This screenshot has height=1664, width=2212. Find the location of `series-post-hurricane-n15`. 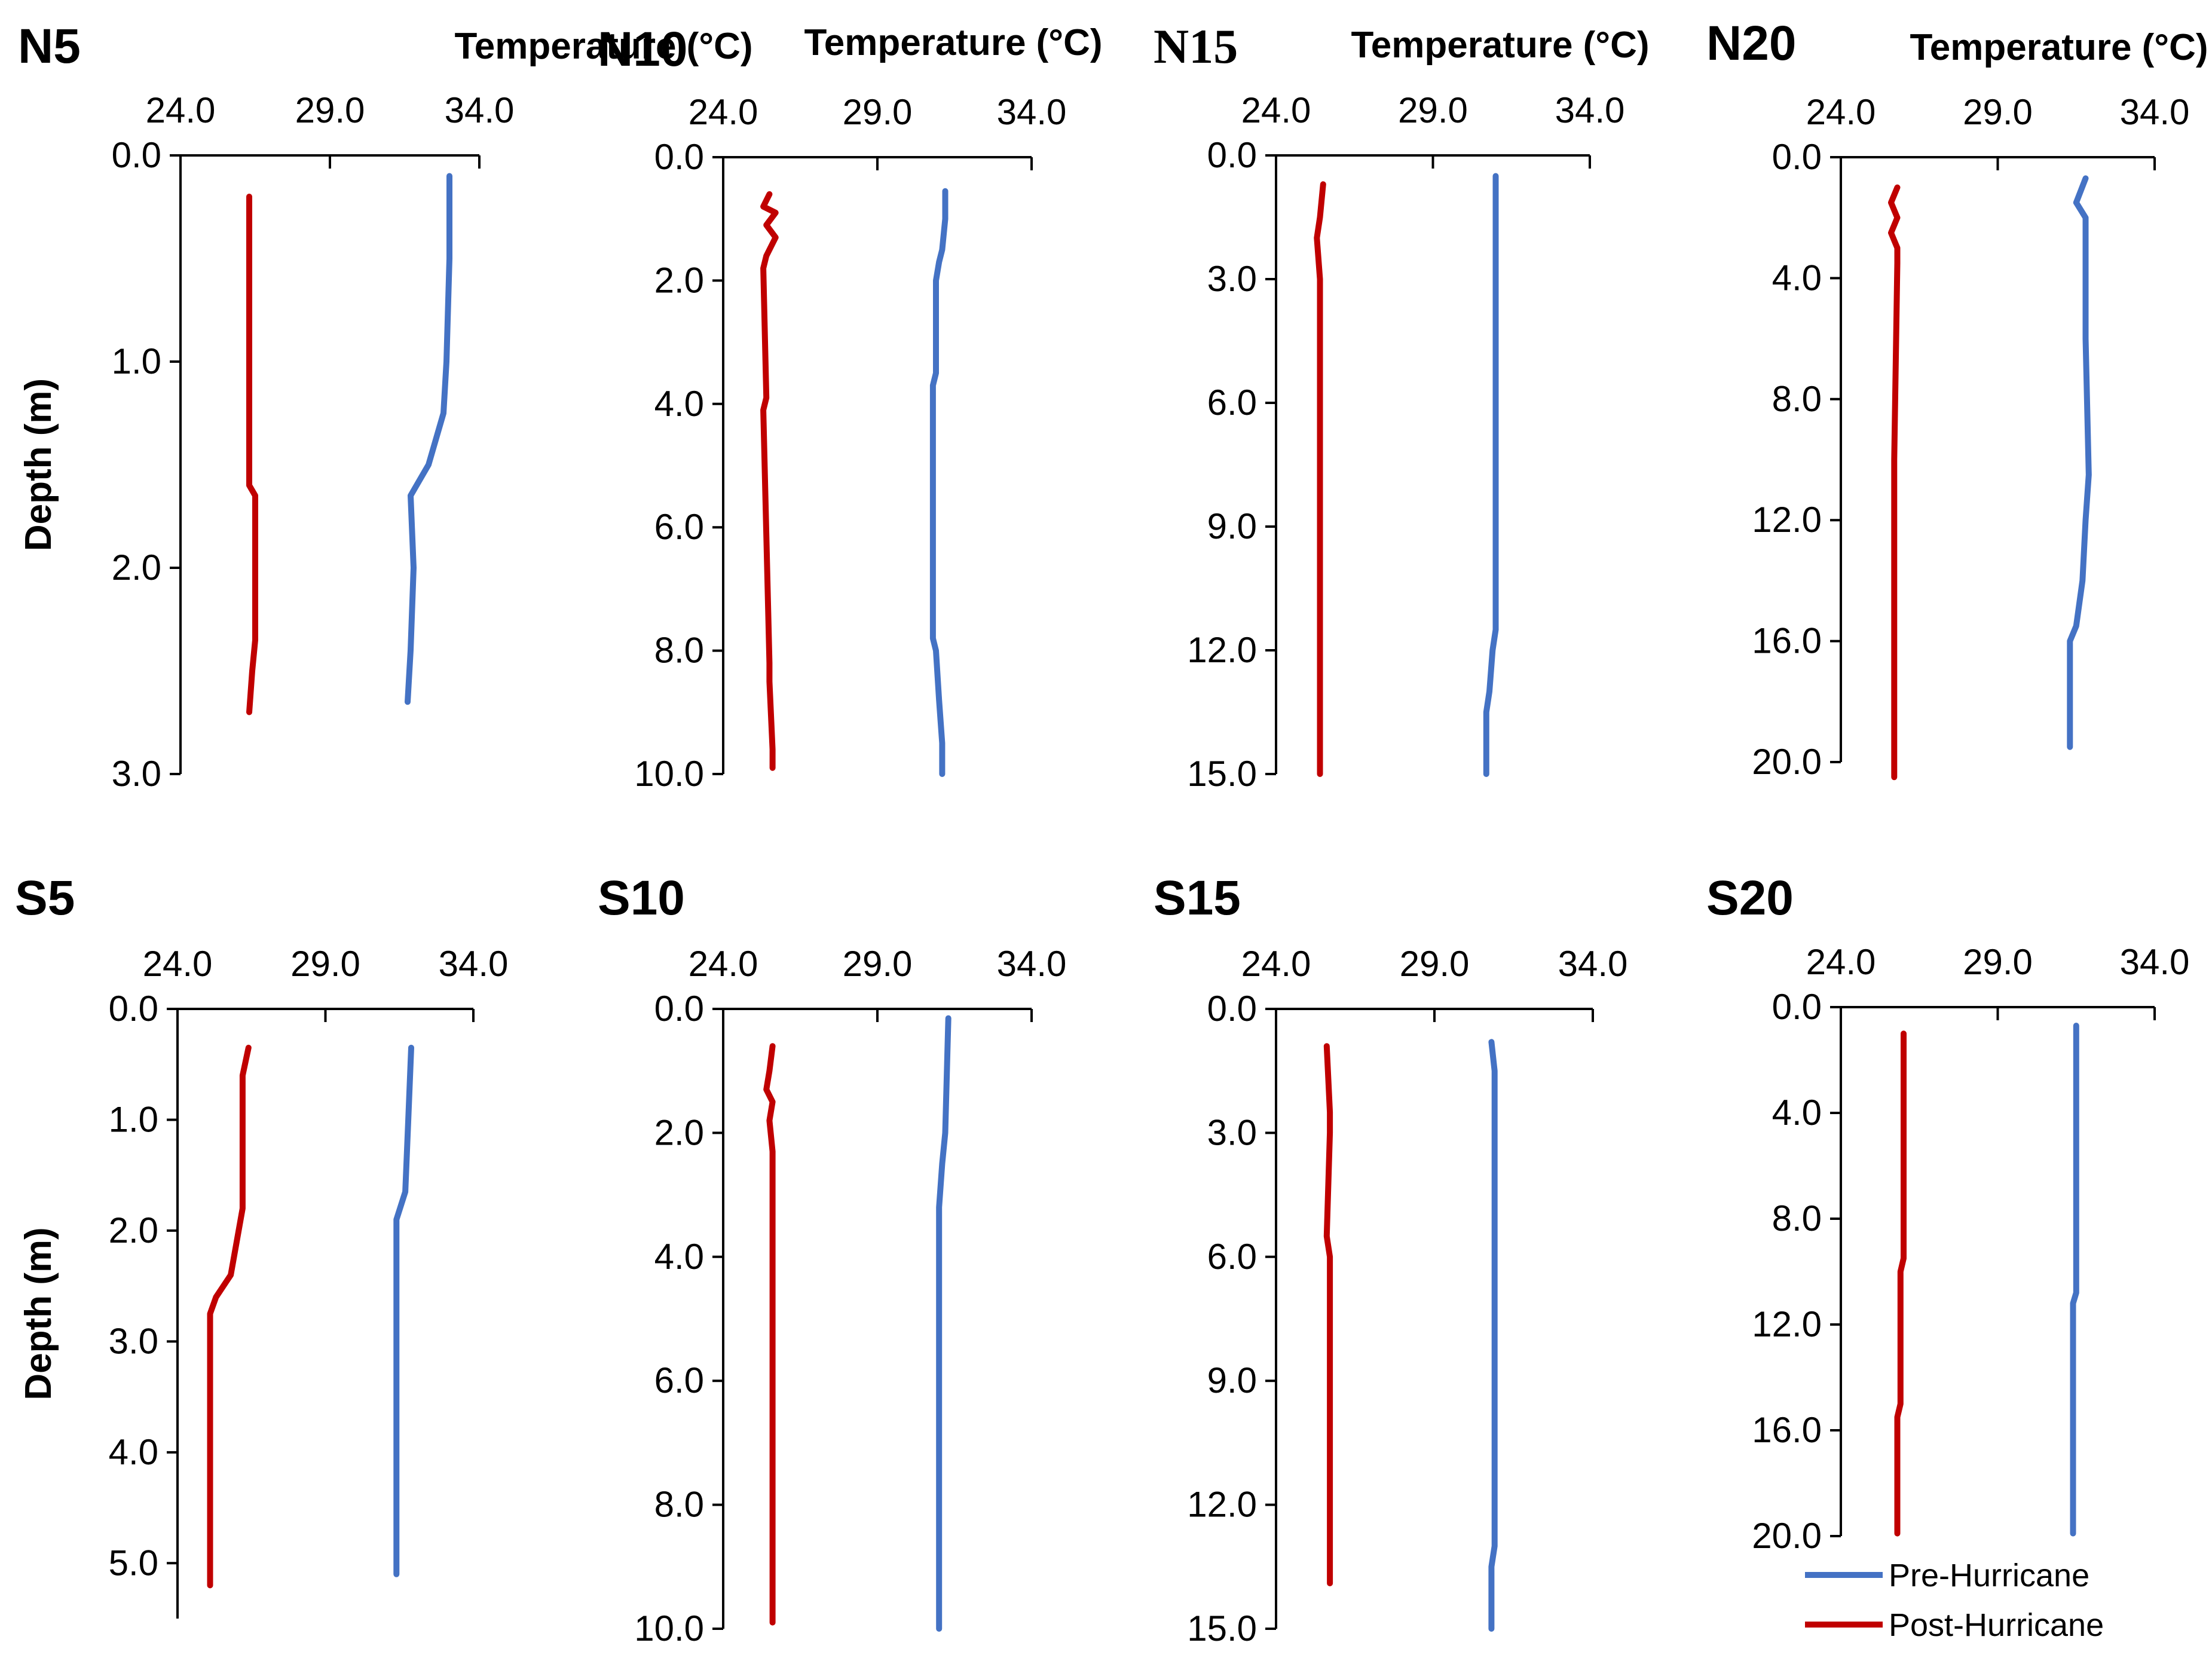

series-post-hurricane-n15 is located at coordinates (1320, 479).